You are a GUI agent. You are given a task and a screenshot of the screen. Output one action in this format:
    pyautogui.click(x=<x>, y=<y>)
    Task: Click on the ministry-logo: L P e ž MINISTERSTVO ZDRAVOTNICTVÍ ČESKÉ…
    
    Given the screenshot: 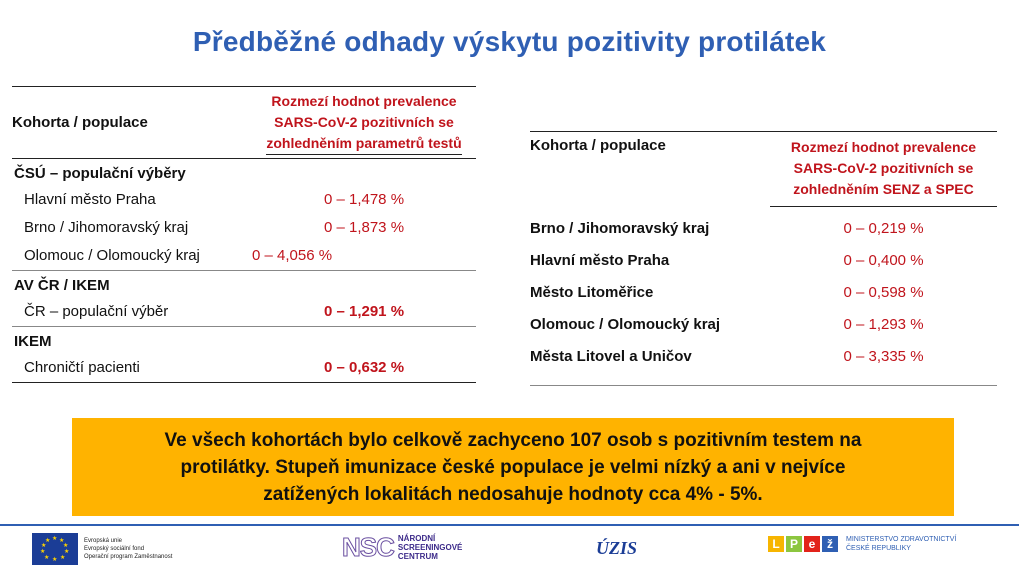 What is the action you would take?
    pyautogui.click(x=862, y=544)
    